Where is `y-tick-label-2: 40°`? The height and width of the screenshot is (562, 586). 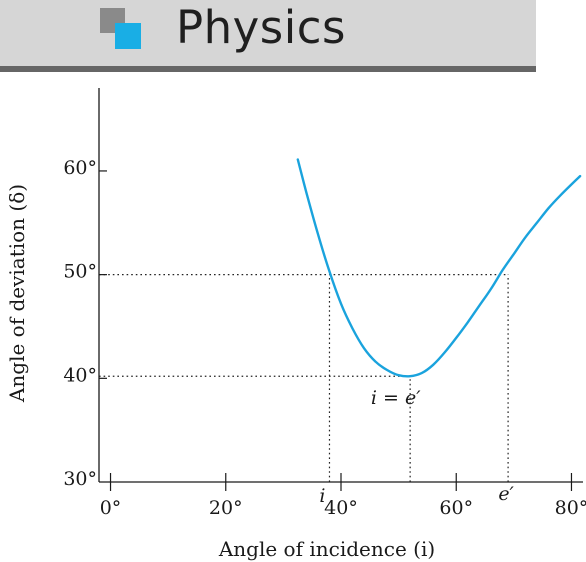
y-tick-label-2: 40° is located at coordinates (80, 375).